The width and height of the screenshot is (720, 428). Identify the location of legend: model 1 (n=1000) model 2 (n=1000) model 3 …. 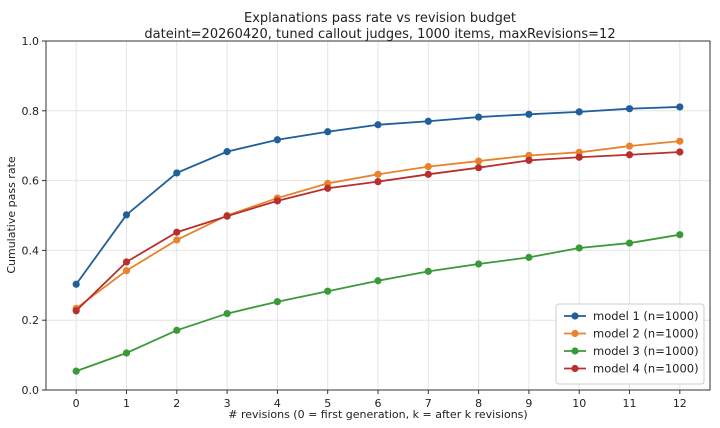
(630, 344).